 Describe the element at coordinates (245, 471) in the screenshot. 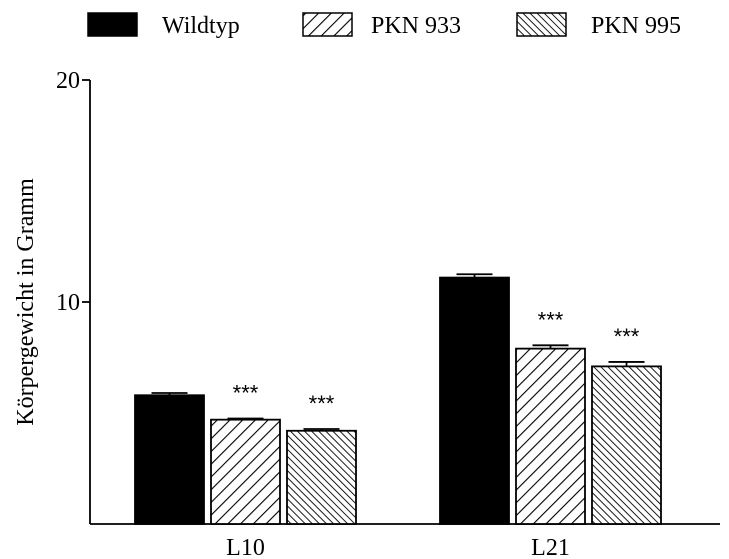

I see `bar-pkn-933-l10` at that location.